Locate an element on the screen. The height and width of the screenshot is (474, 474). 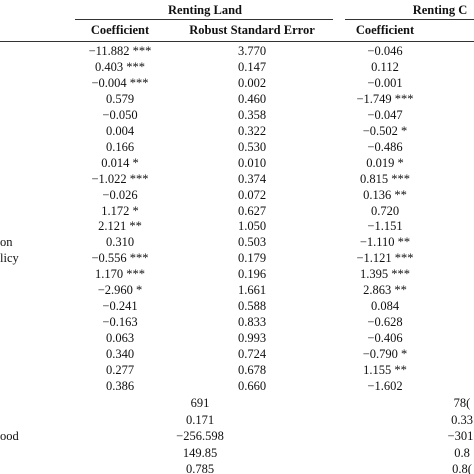
cell: −0.004 *** is located at coordinates (120, 82).